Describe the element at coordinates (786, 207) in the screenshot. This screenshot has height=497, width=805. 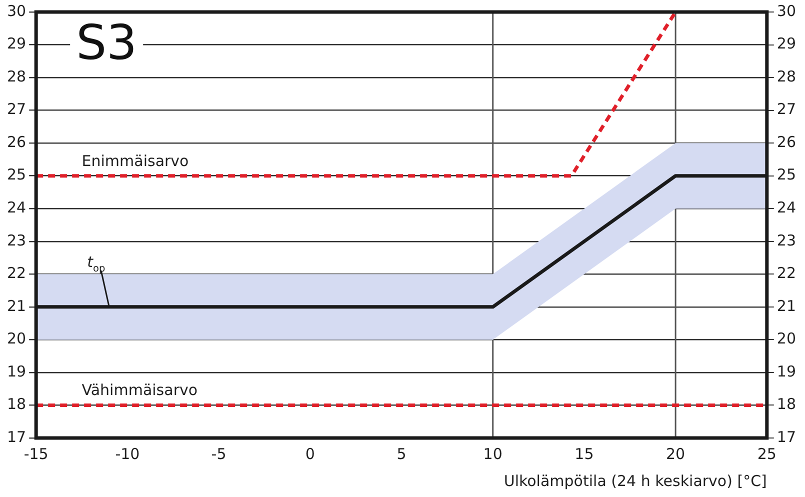
I see `y-tick-label: 24` at that location.